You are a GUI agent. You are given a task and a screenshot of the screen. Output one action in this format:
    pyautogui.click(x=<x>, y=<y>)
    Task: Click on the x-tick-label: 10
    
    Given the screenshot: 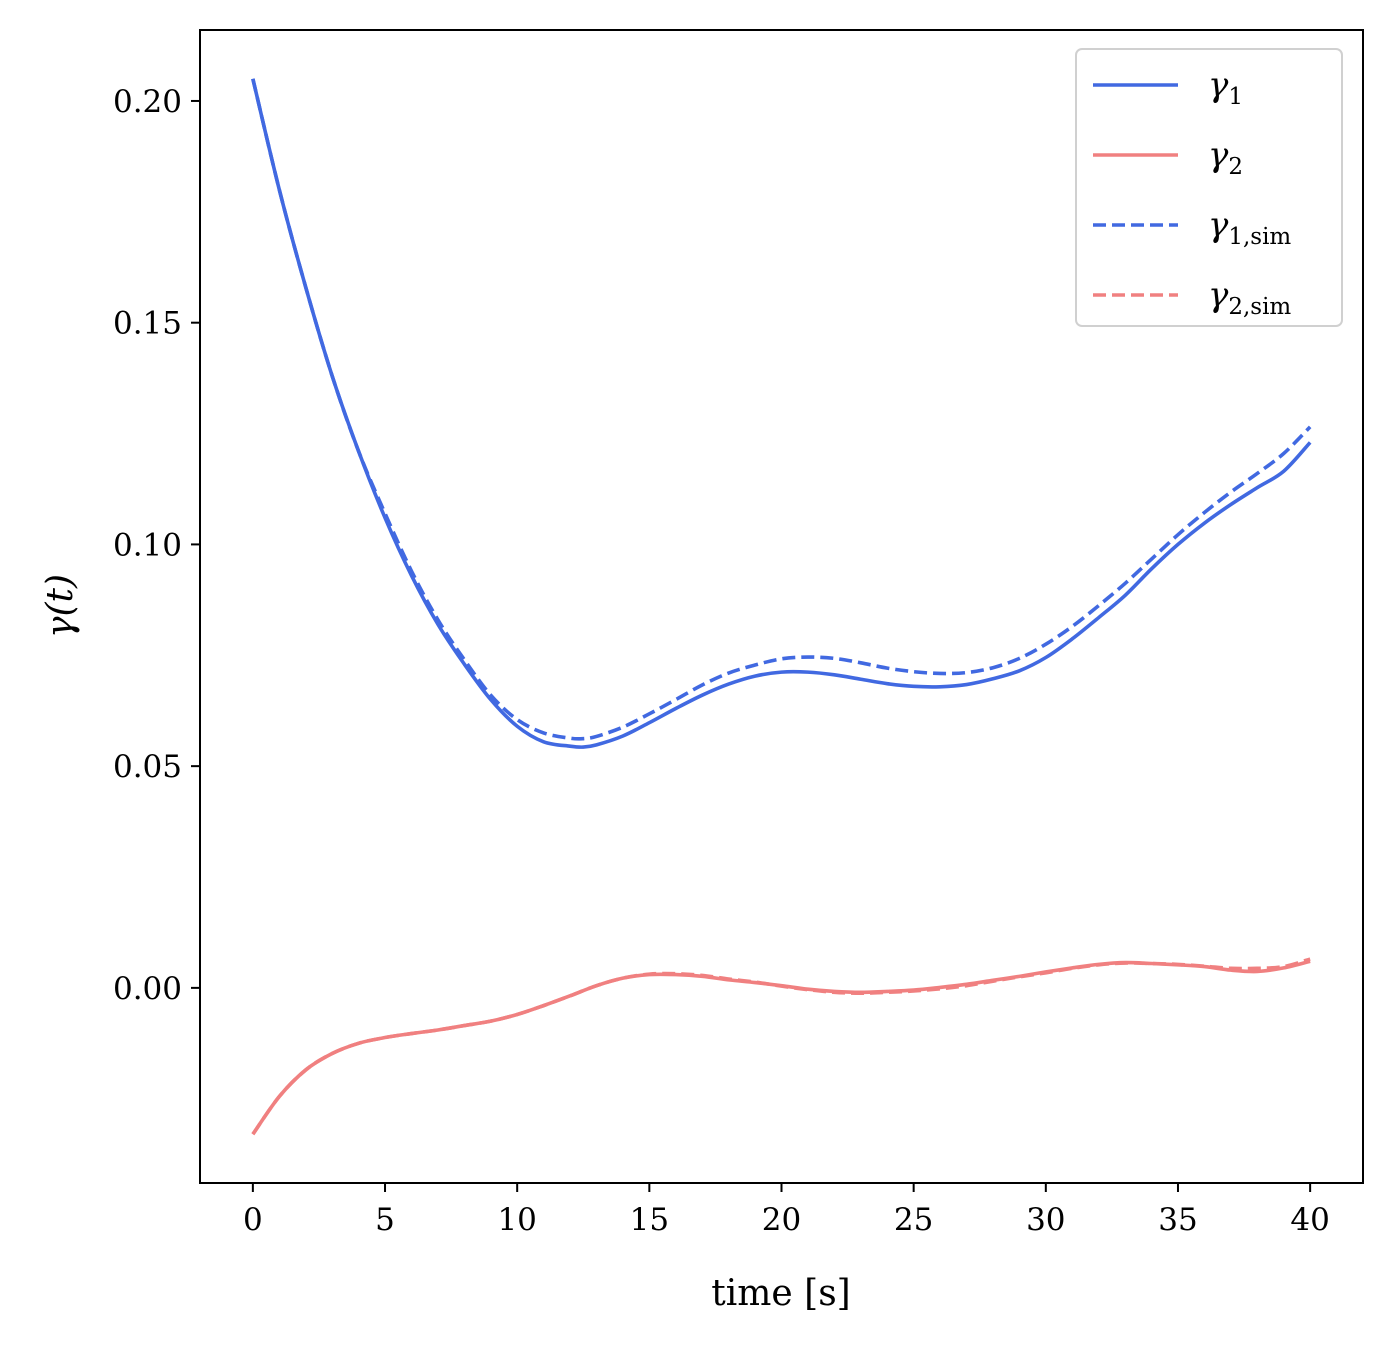 What is the action you would take?
    pyautogui.click(x=516, y=1220)
    